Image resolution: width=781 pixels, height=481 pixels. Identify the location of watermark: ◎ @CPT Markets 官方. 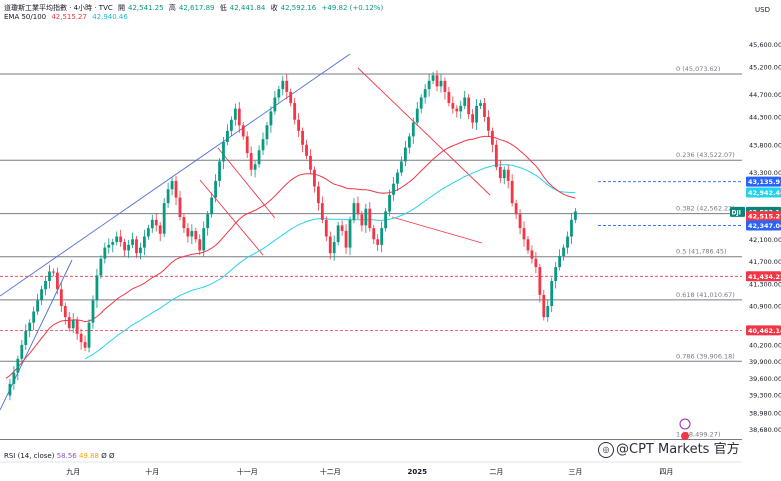
(669, 448).